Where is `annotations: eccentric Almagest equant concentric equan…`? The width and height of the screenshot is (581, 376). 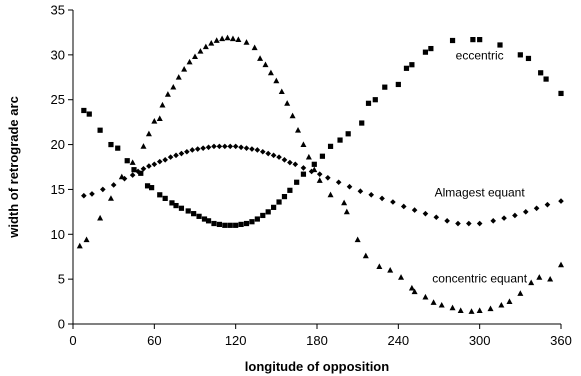
annotations: eccentric Almagest equant concentric equan… is located at coordinates (479, 166).